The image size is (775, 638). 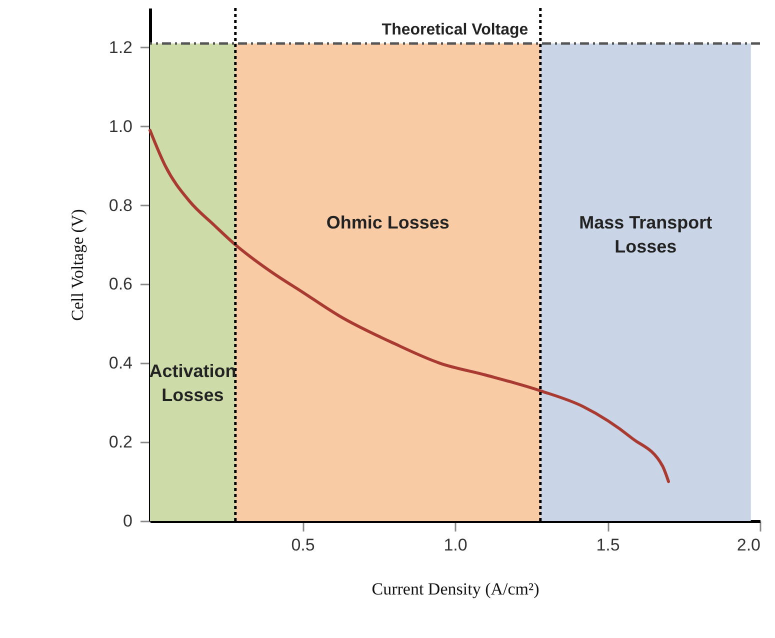 I want to click on x-tick-label: 0.5, so click(x=303, y=545).